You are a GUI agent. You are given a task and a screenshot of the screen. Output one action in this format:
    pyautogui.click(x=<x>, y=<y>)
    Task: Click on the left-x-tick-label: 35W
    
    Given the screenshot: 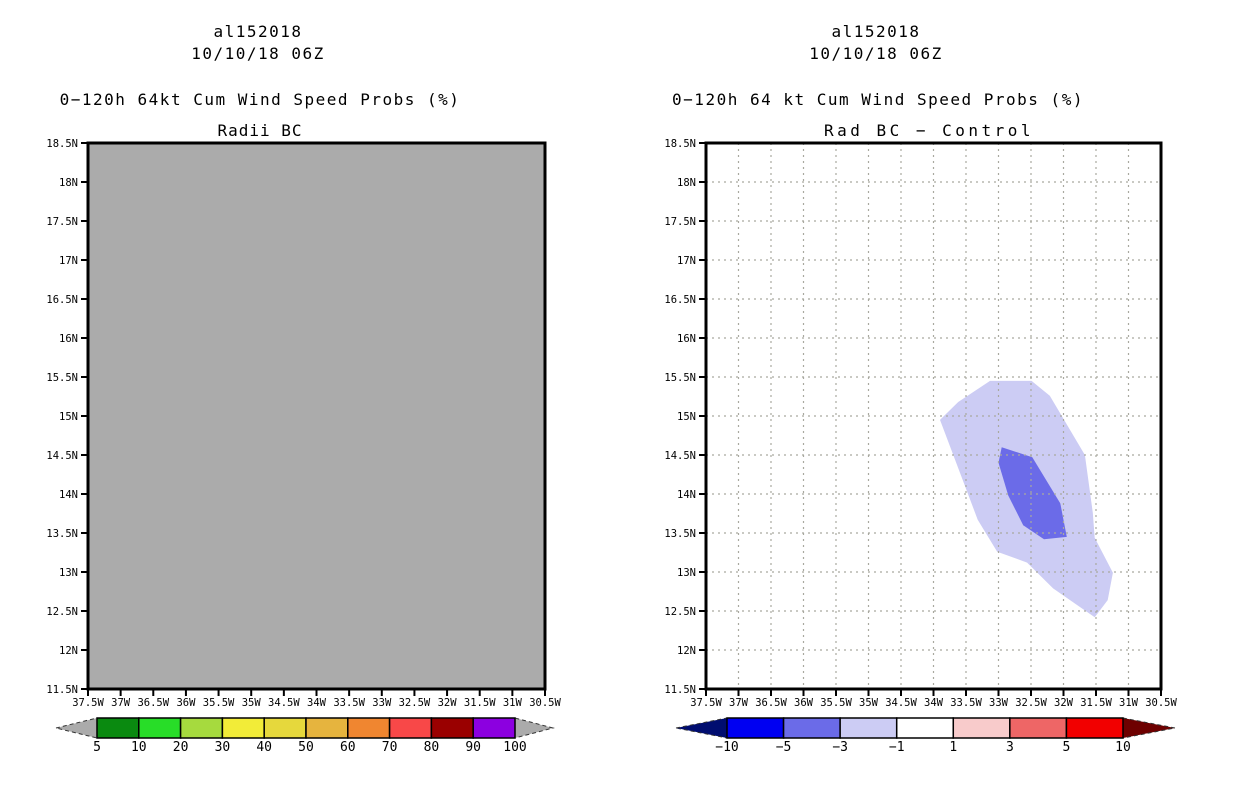 What is the action you would take?
    pyautogui.click(x=252, y=703)
    